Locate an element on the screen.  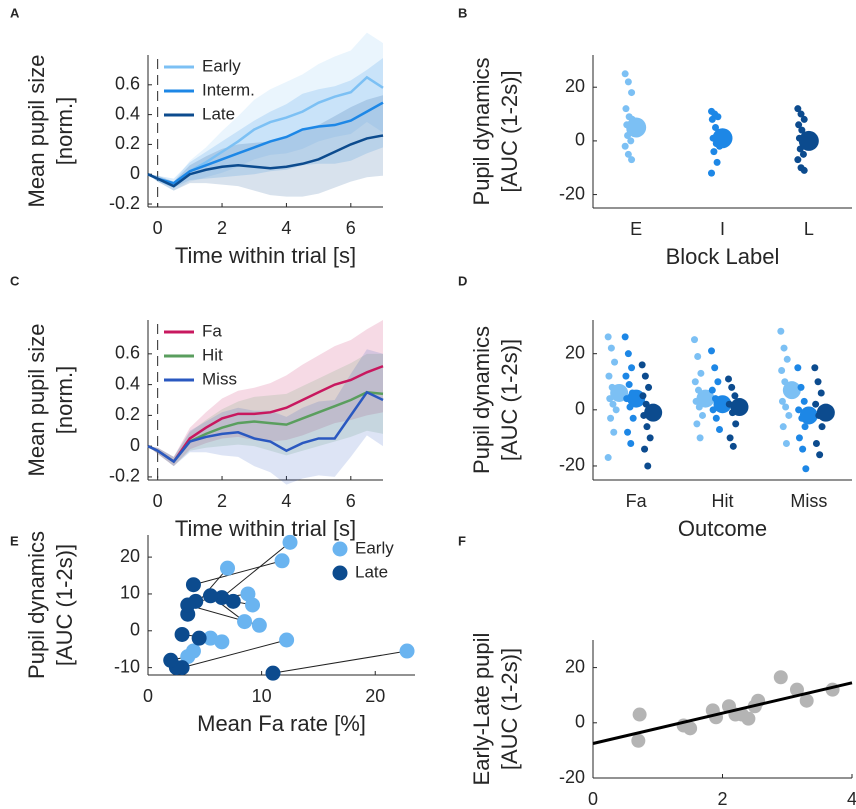
legend-label: Miss is located at coordinates (219, 378).